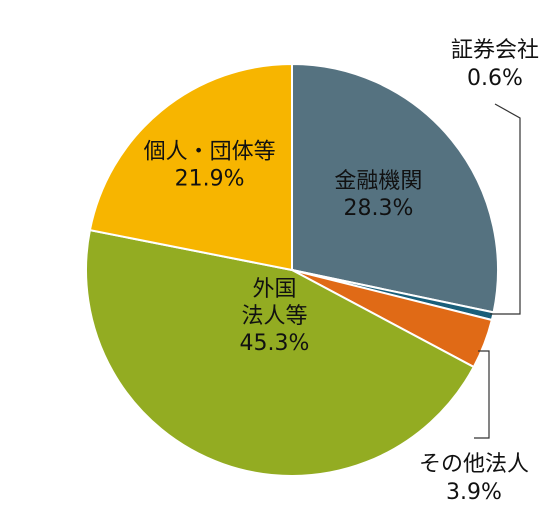  Describe the element at coordinates (474, 492) in the screenshot. I see `slice-value-2: 3.9%` at that location.